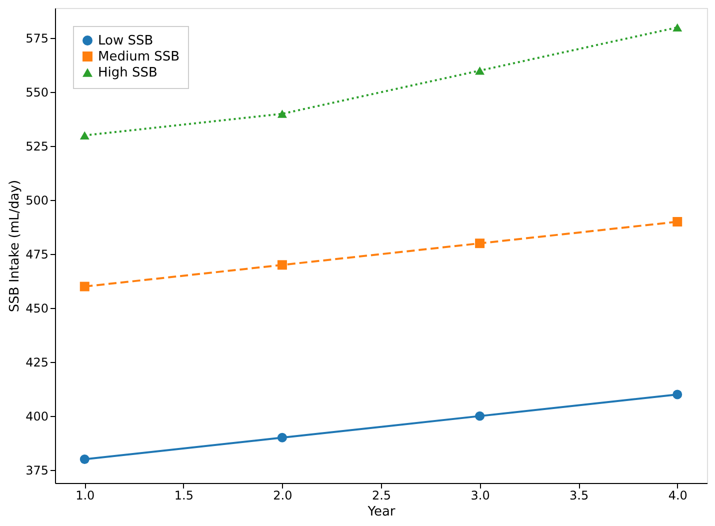  I want to click on y-tick-label: 525, so click(37, 147).